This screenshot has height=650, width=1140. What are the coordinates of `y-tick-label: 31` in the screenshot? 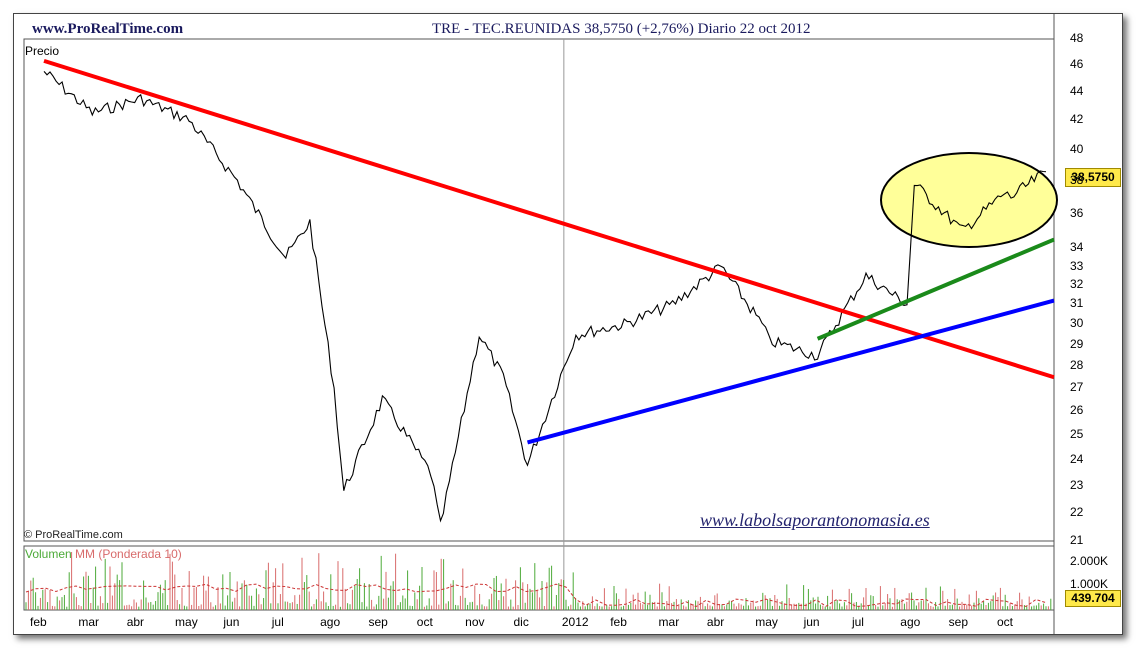 It's located at (1077, 303).